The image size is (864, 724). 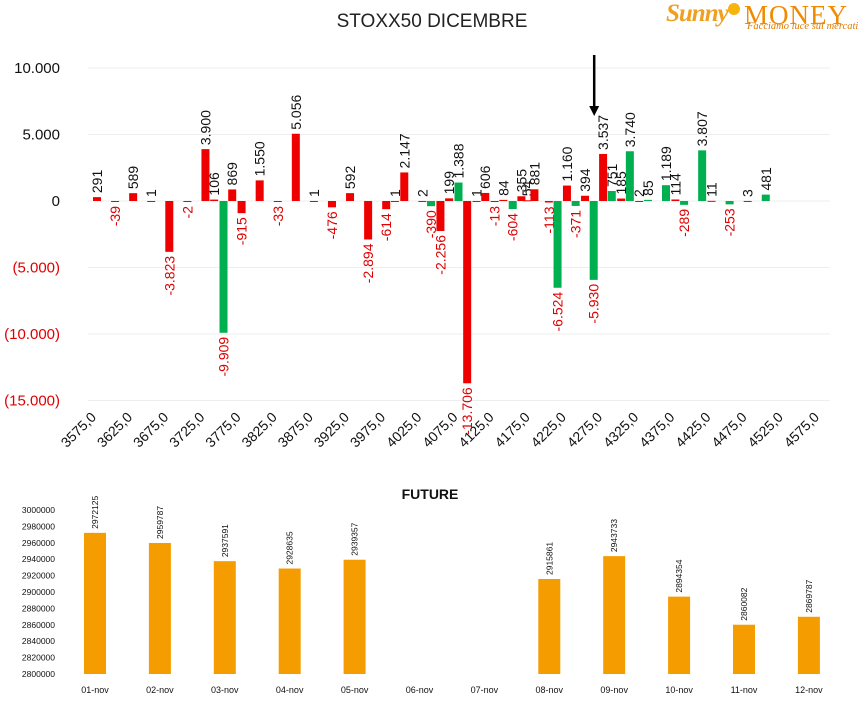 What do you see at coordinates (160, 522) in the screenshot?
I see `future-data-label: 2959787` at bounding box center [160, 522].